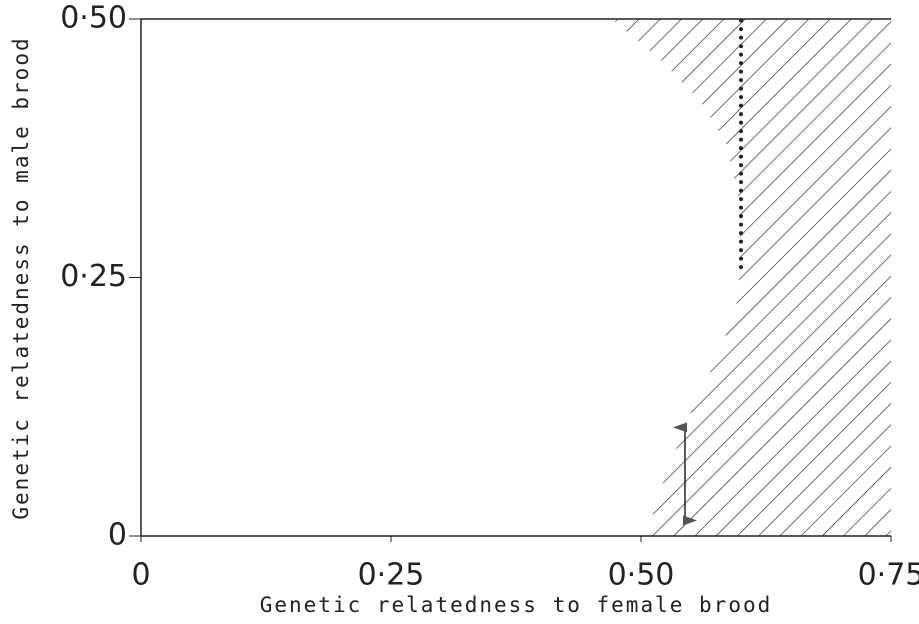  Describe the element at coordinates (21, 277) in the screenshot. I see `y-axis-label: Genetic relatedness to male brood` at that location.